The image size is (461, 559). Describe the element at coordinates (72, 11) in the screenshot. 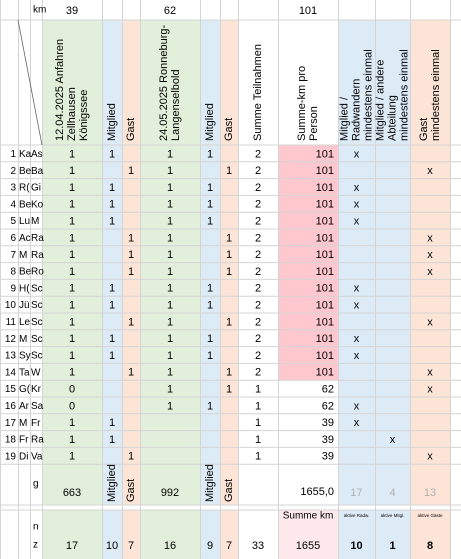

I see `cell-text: 39` at that location.